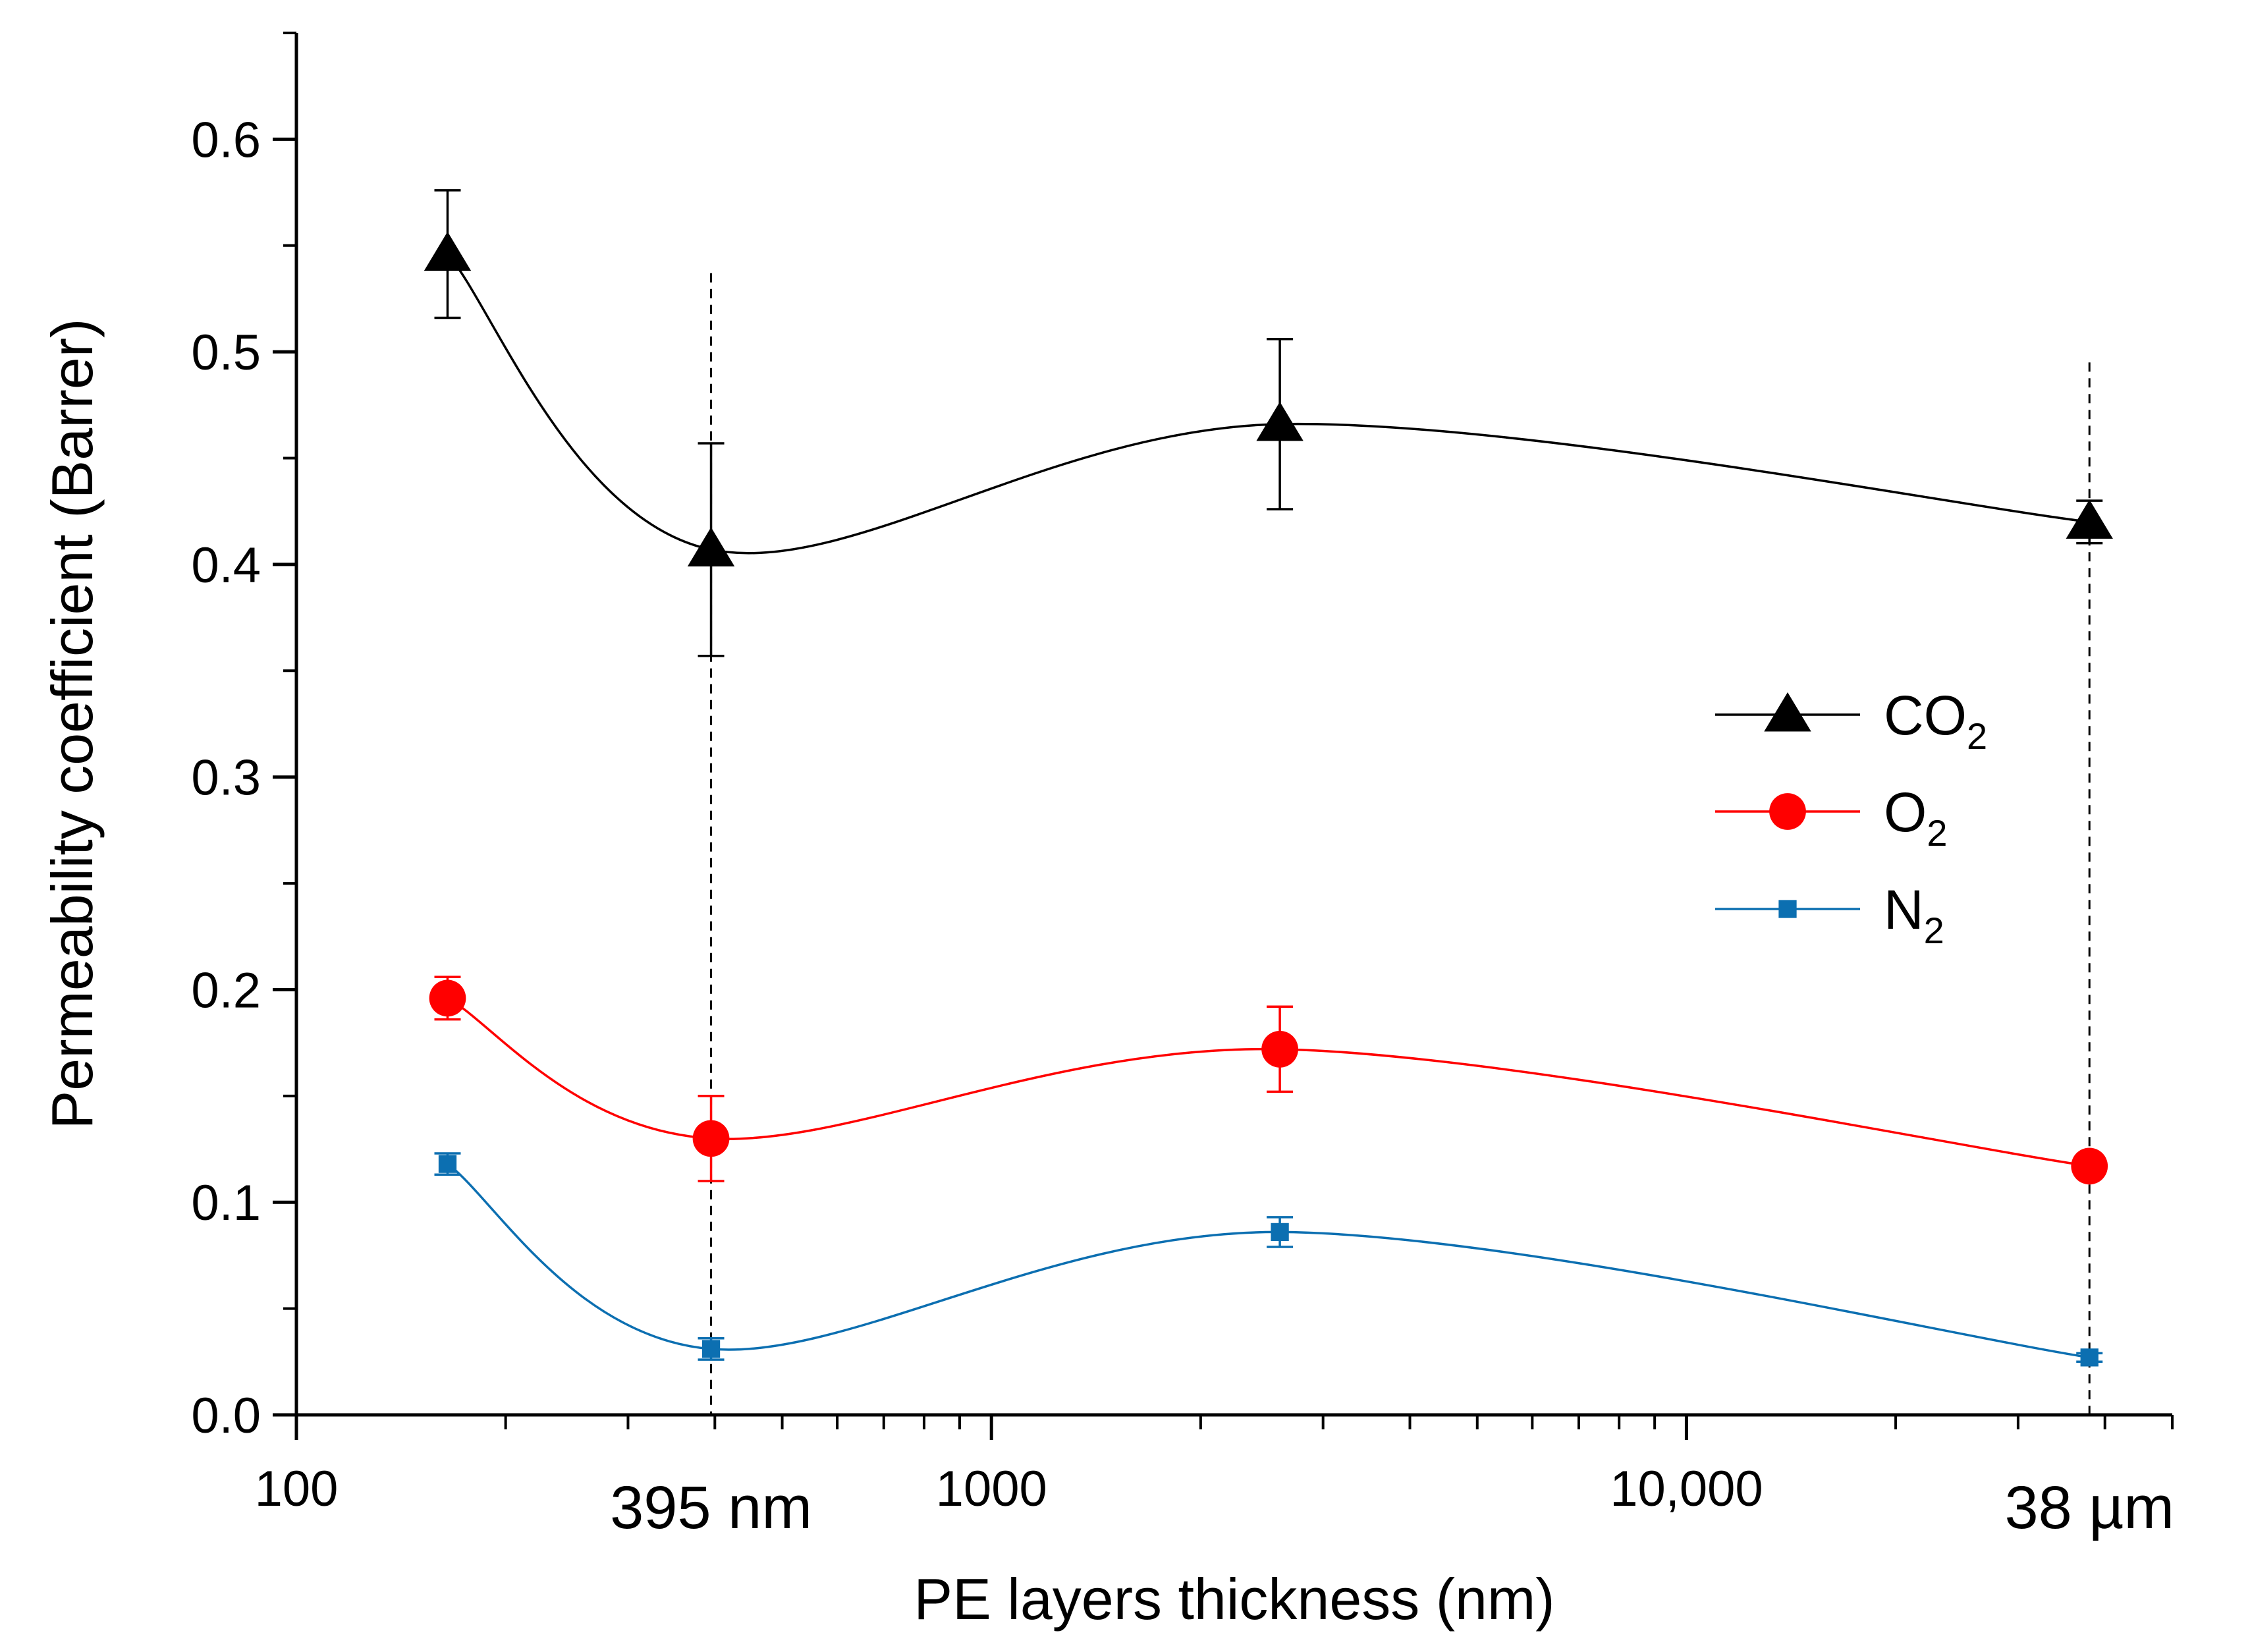  Describe the element at coordinates (2089, 1507) in the screenshot. I see `x-tick-label-4: 38 µm` at that location.